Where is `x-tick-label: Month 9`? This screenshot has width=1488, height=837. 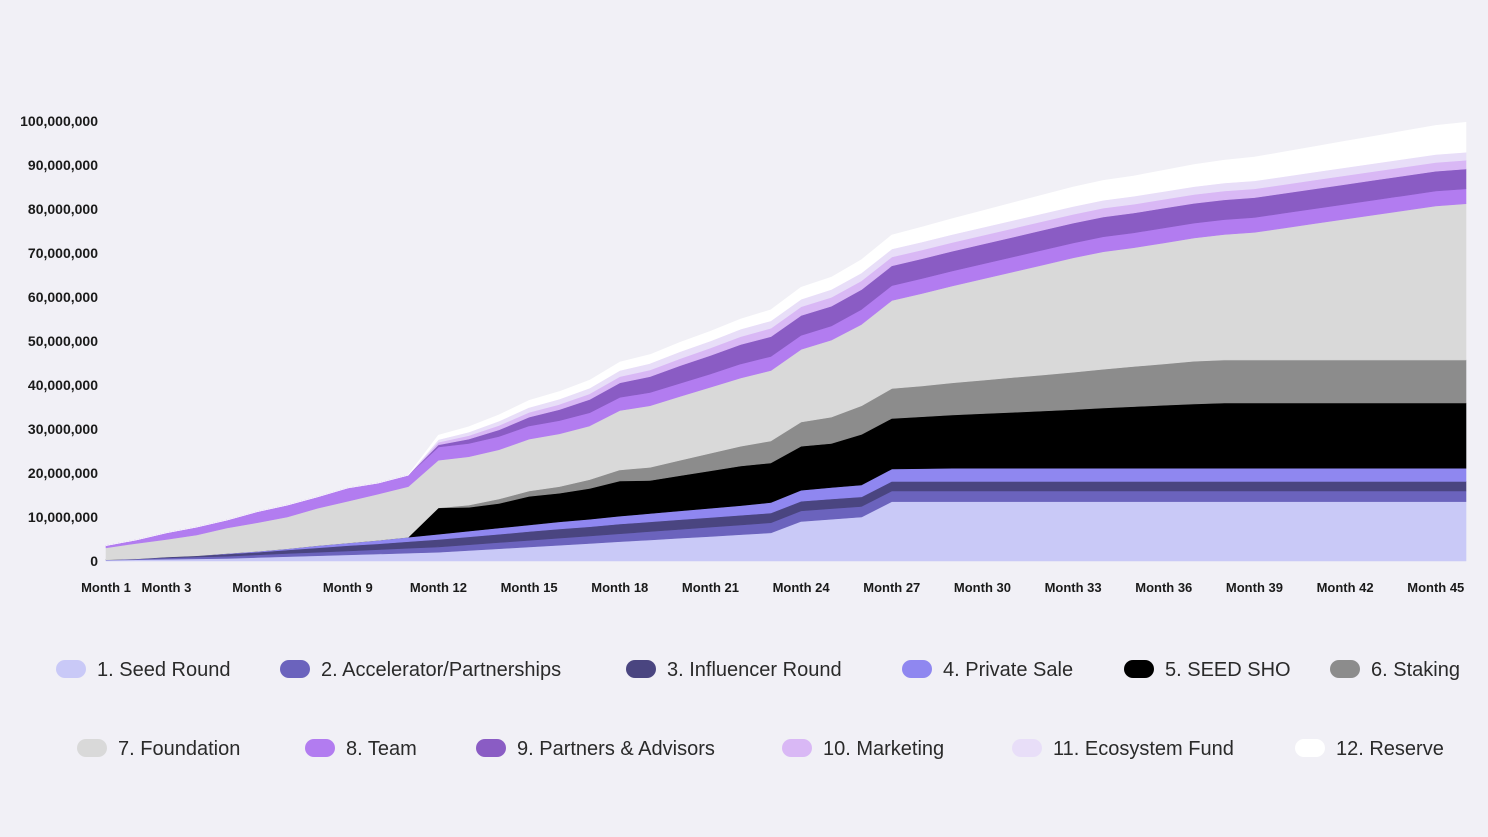 x-tick-label: Month 9 is located at coordinates (348, 587).